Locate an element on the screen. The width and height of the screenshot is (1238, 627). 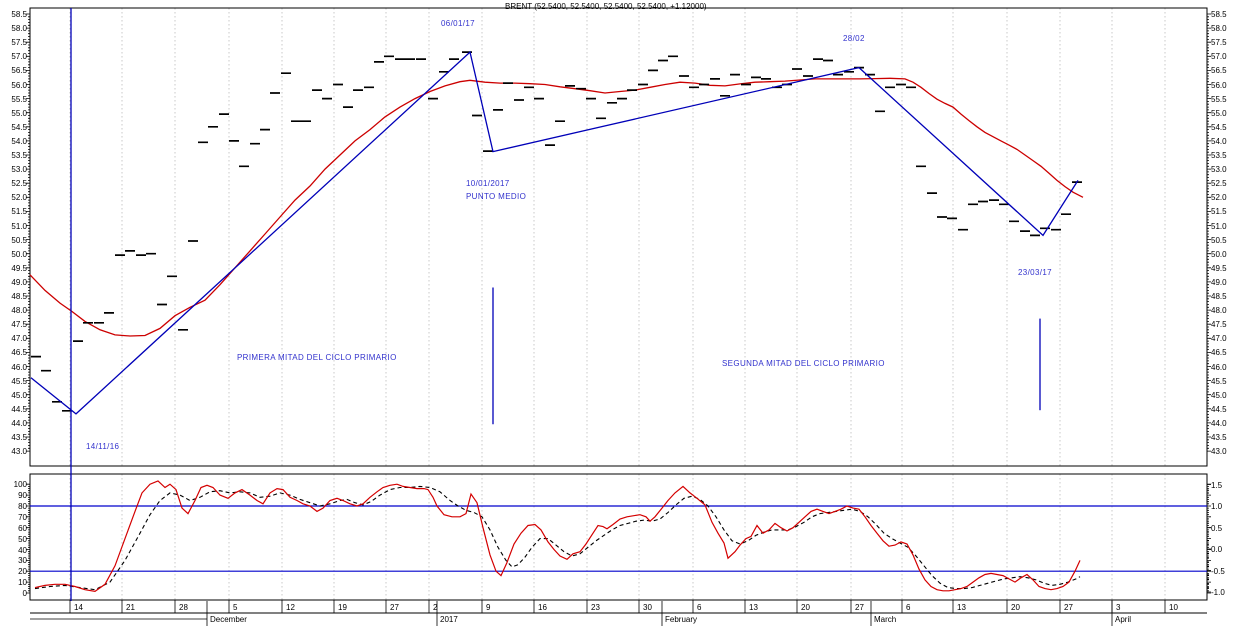
week-label: 21 is located at coordinates (130, 607).